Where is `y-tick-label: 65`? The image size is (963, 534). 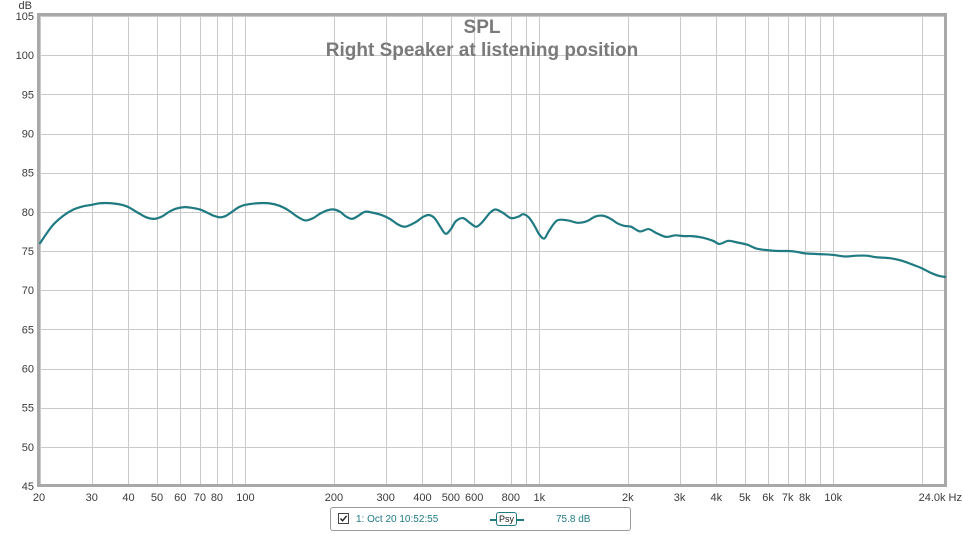
y-tick-label: 65 is located at coordinates (28, 330).